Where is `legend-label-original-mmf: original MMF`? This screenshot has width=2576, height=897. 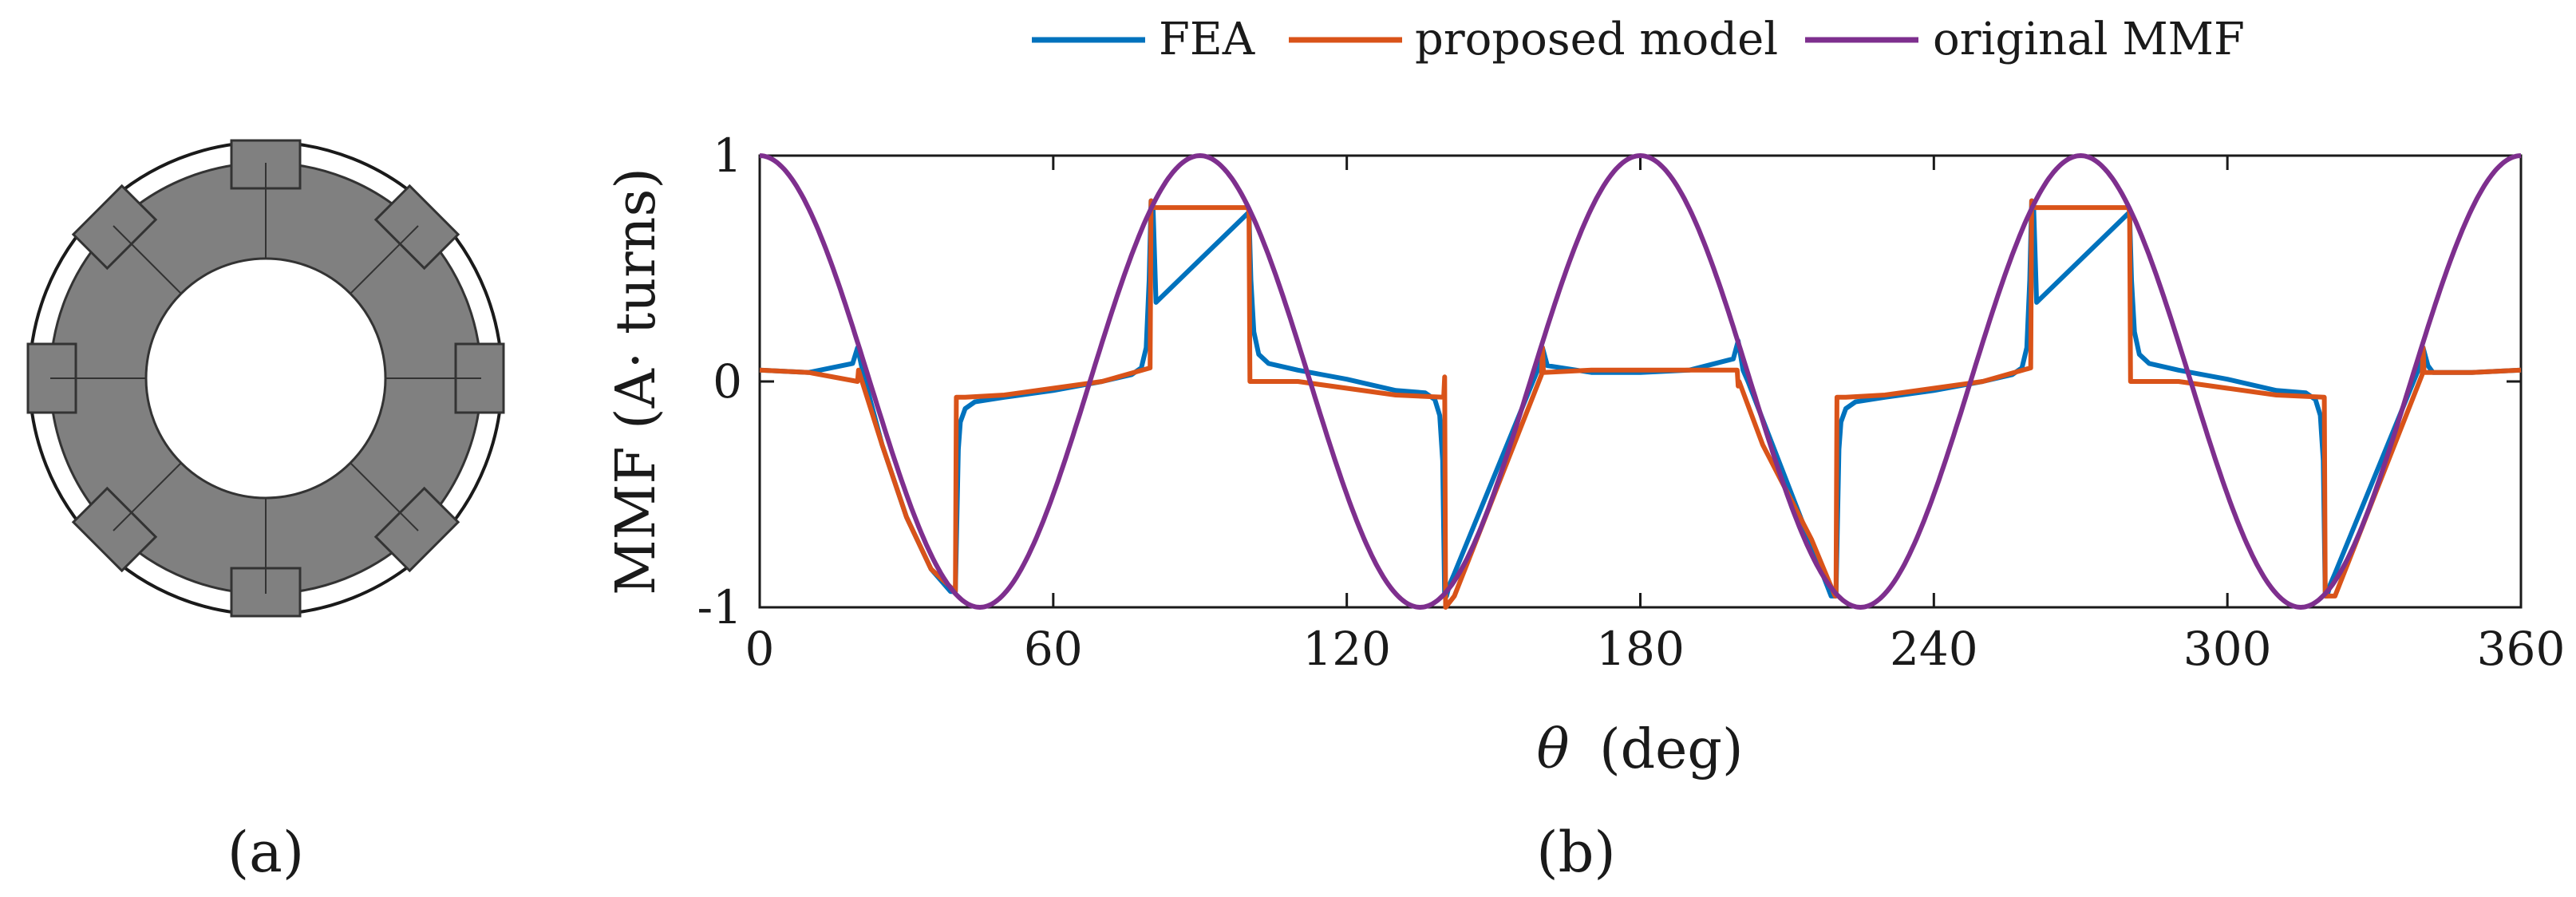 legend-label-original-mmf: original MMF is located at coordinates (2089, 39).